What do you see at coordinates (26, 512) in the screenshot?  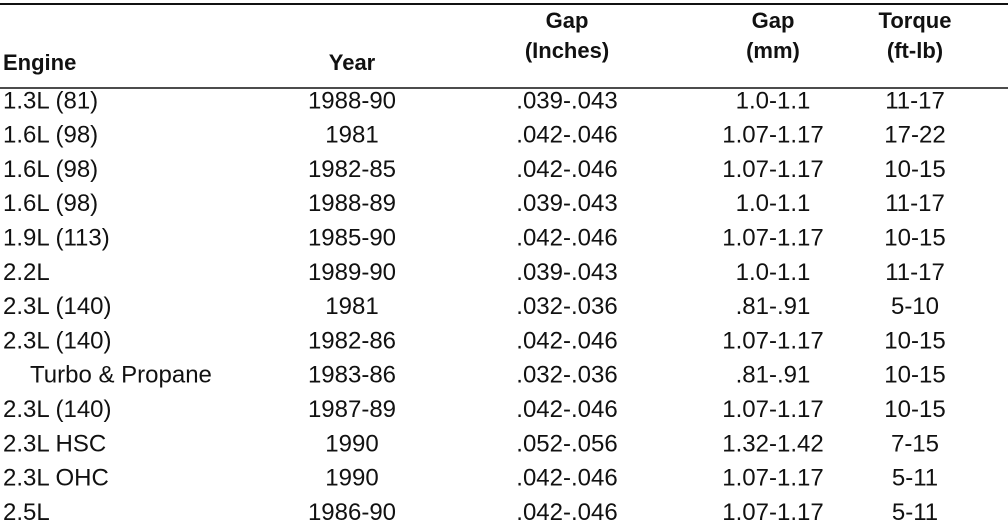 I see `engine-cell: 2.5L` at bounding box center [26, 512].